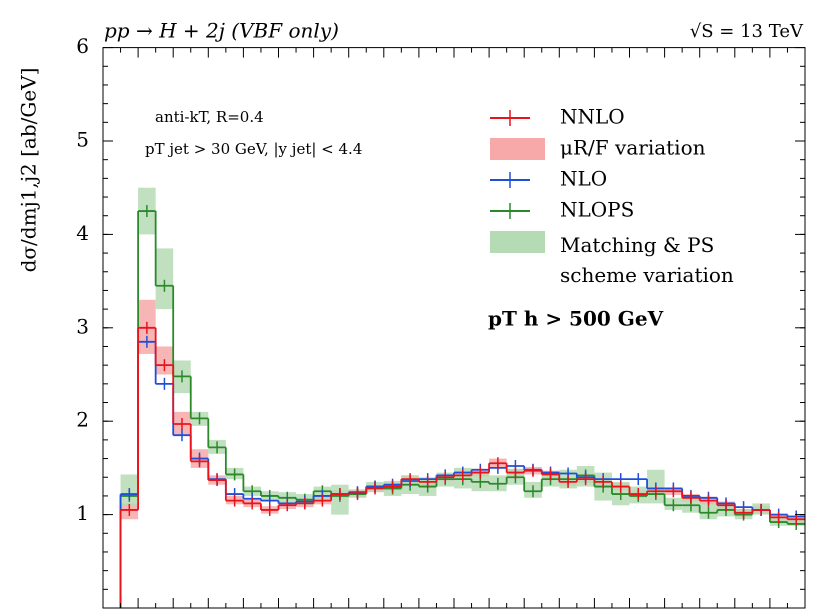  I want to click on annotation: pT jet > 30 GeV, |y jet| < 4.4, so click(253, 149).